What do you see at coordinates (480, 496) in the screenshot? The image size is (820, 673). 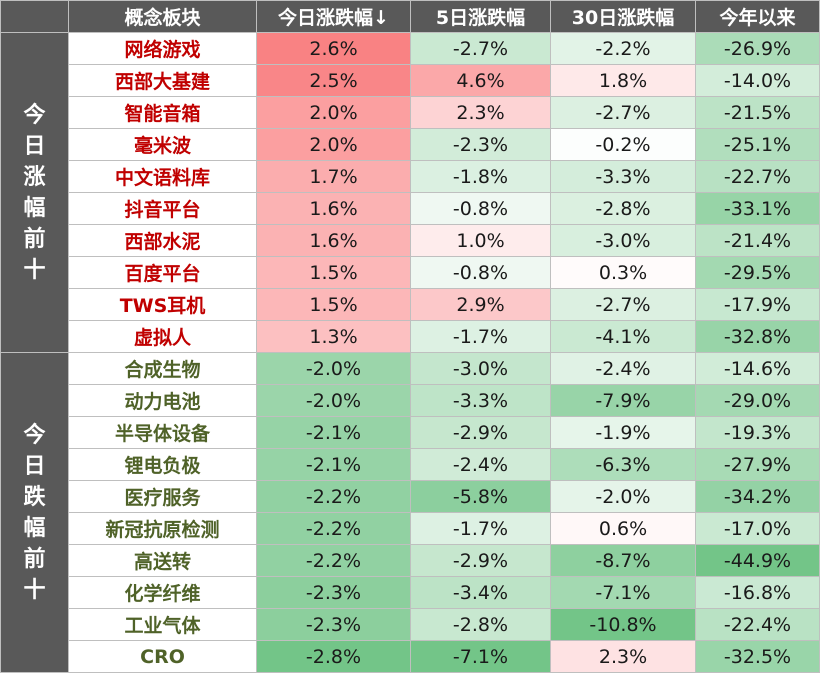 I see `5d-change-cell: -5.8%` at bounding box center [480, 496].